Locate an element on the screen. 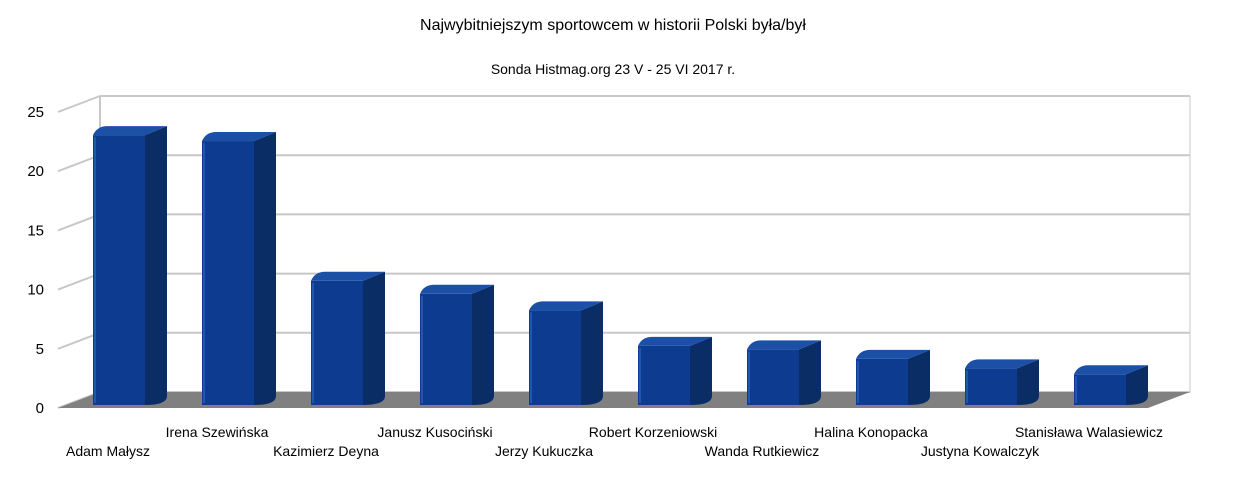  y-tick-label: 25 is located at coordinates (35, 112).